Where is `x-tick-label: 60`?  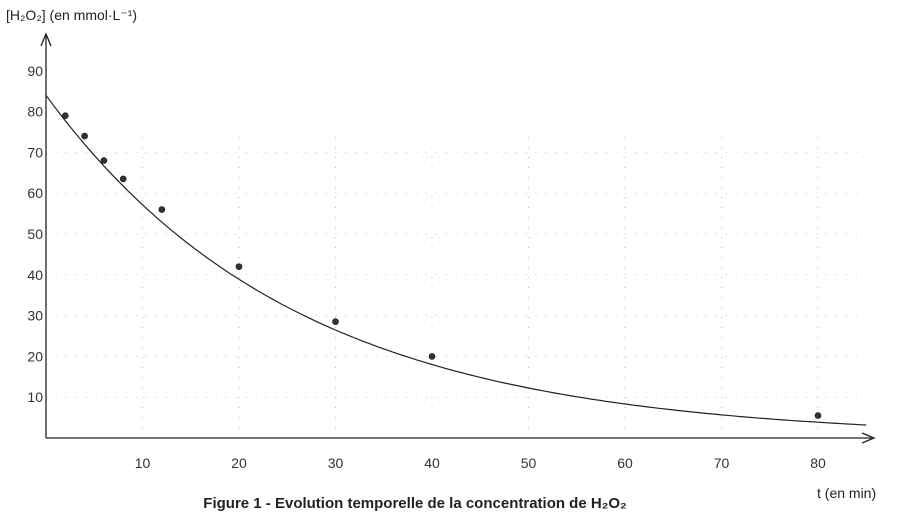 x-tick-label: 60 is located at coordinates (625, 463).